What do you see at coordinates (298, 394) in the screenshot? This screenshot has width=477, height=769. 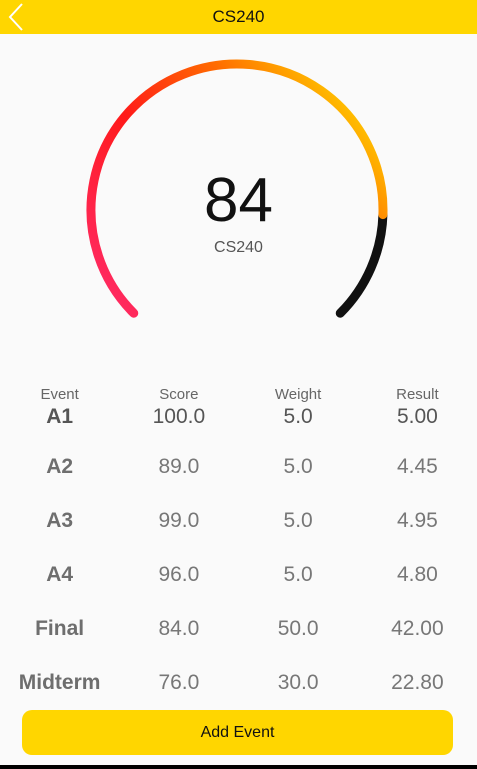 I see `column-header-weight: Weight` at bounding box center [298, 394].